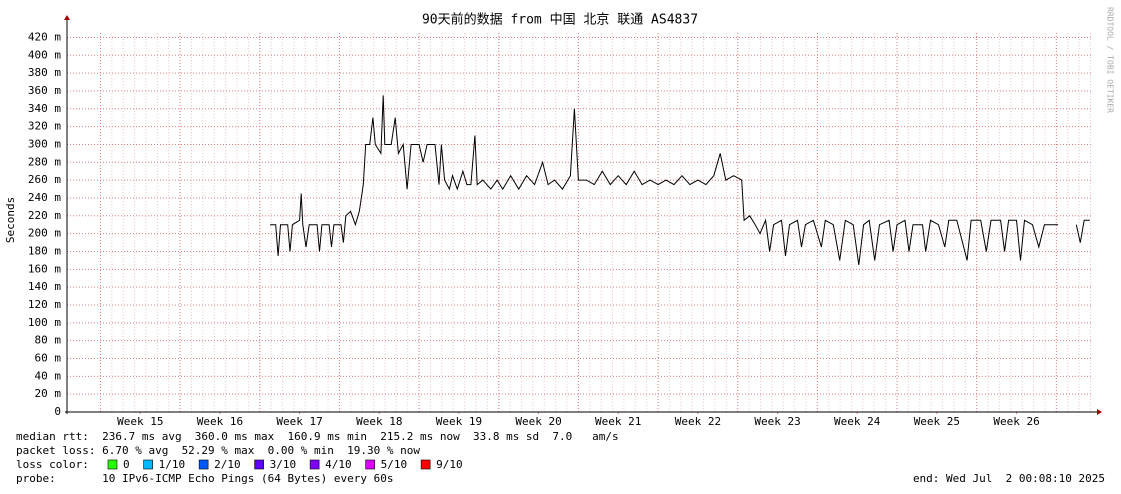  Describe the element at coordinates (44, 36) in the screenshot. I see `y-tick-label: 420 m` at that location.